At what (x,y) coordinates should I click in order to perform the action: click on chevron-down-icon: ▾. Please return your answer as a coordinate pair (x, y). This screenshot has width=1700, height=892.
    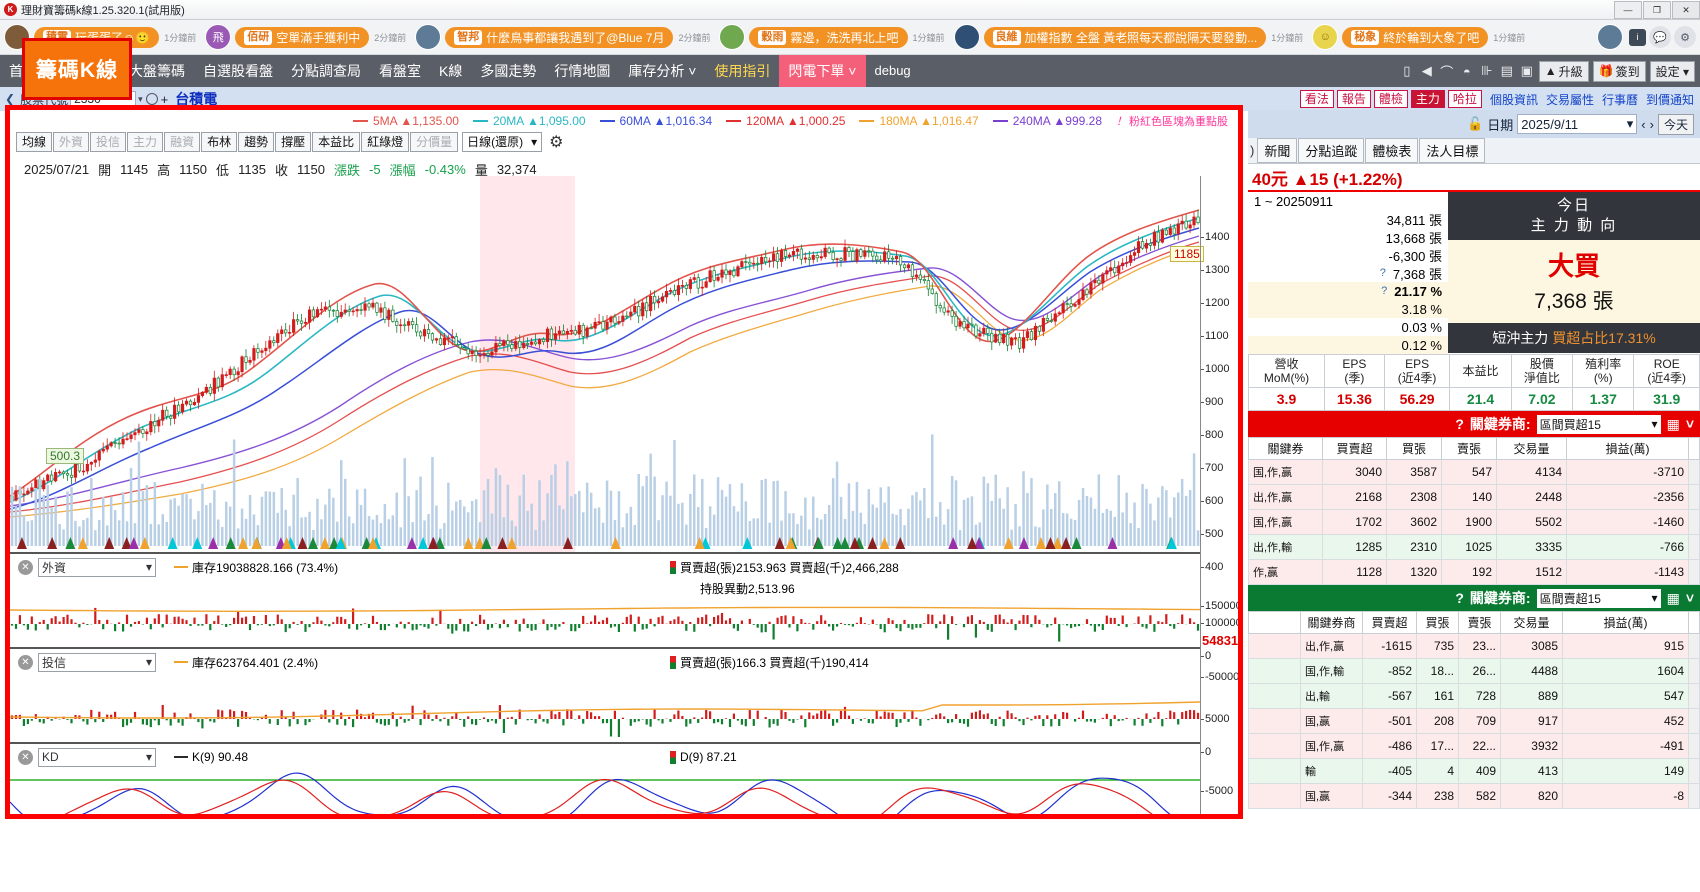
    Looking at the image, I should click on (140, 98).